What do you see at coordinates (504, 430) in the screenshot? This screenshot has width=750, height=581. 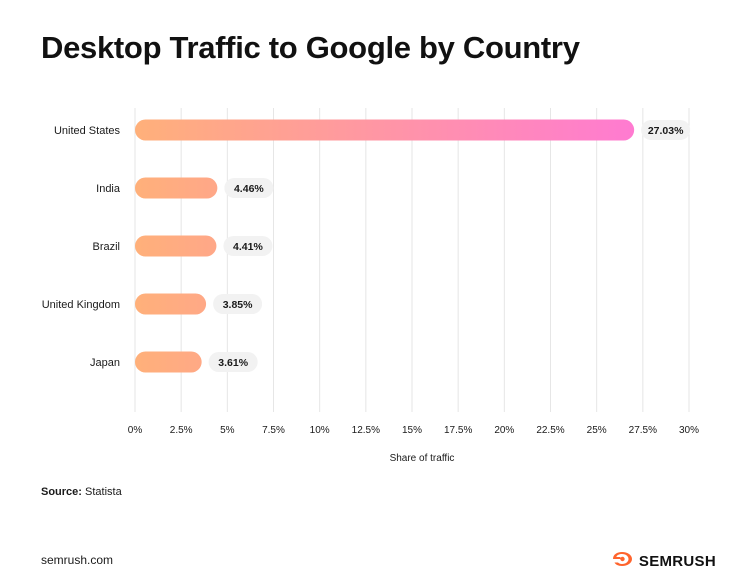 I see `x-tick-label: 20%` at bounding box center [504, 430].